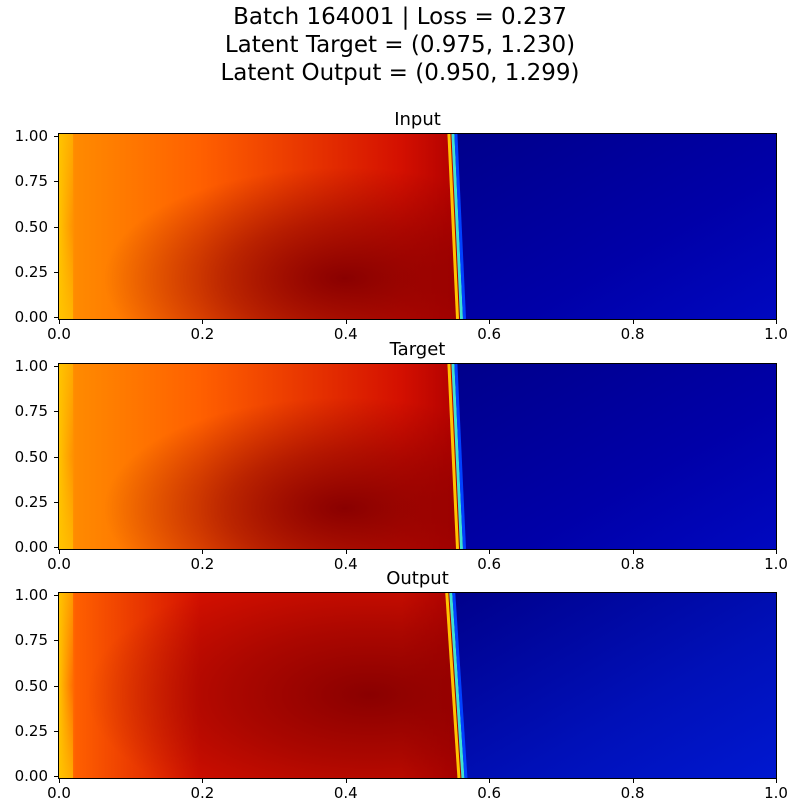  I want to click on figure-title-line-1: Batch 164001 | Loss = 0.237, so click(400, 17).